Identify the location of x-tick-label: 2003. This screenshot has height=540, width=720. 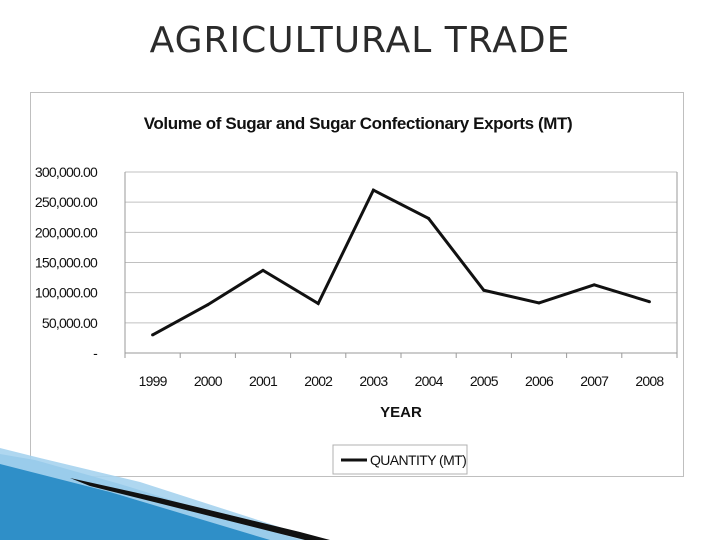
(373, 381).